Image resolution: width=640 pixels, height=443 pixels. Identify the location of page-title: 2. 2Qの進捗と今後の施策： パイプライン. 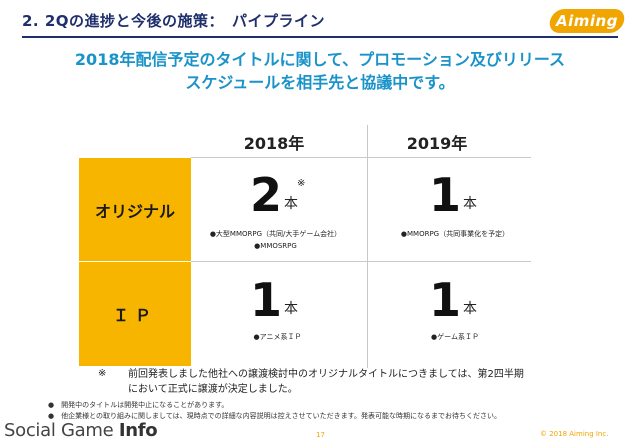
(174, 21).